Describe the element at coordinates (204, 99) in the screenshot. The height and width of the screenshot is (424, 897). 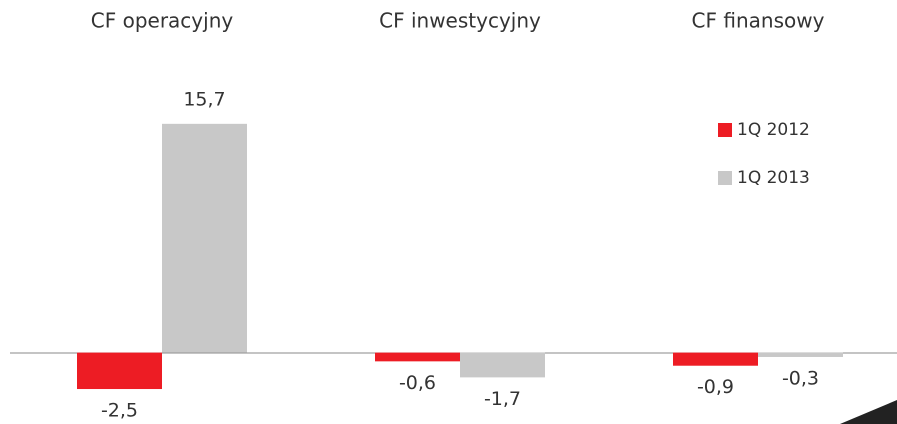
I see `value-label: 15,7` at that location.